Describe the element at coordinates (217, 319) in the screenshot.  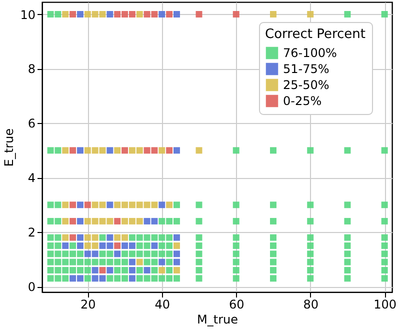
I see `x-axis-title: M_true` at that location.